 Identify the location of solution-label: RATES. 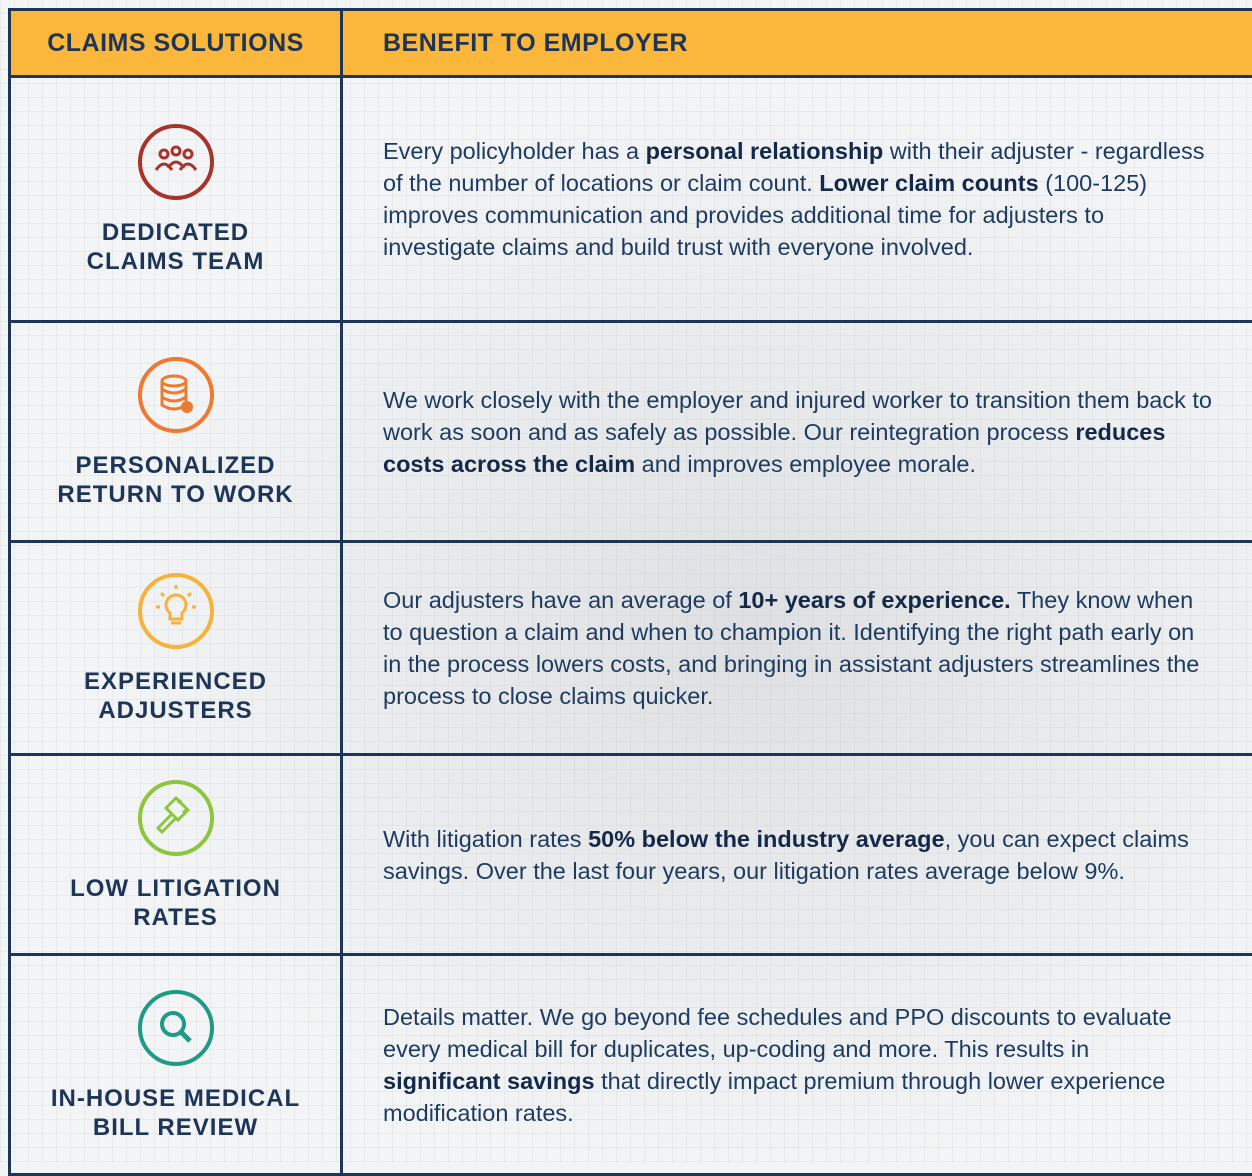
(175, 917).